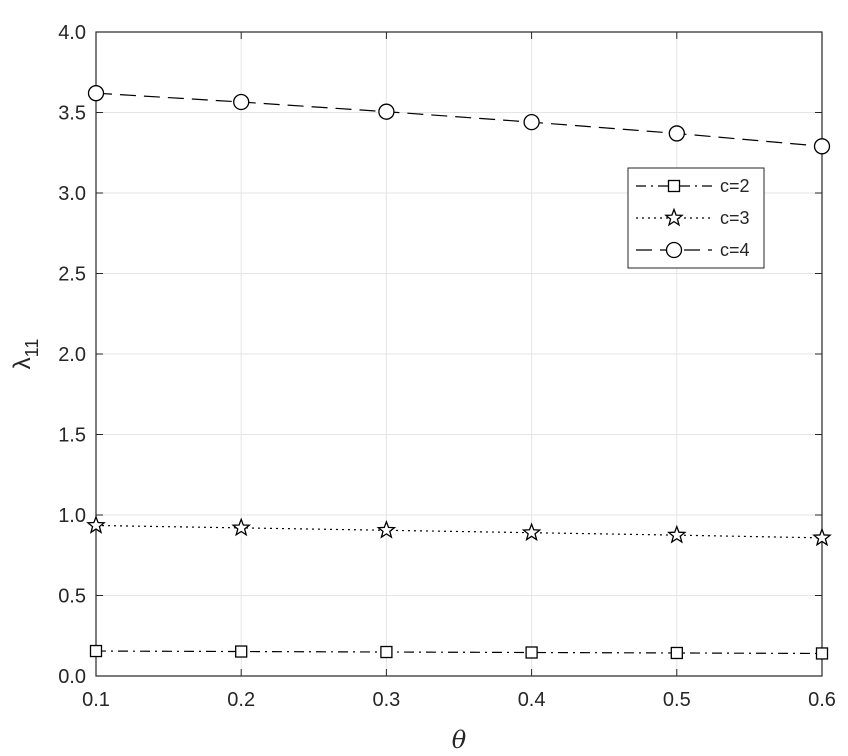 The height and width of the screenshot is (756, 848). I want to click on series-c=4, so click(459, 120).